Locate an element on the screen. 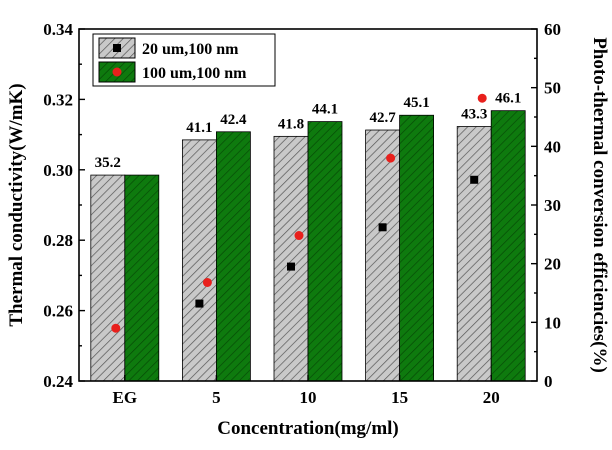  bar-series-1-EG is located at coordinates (108, 278).